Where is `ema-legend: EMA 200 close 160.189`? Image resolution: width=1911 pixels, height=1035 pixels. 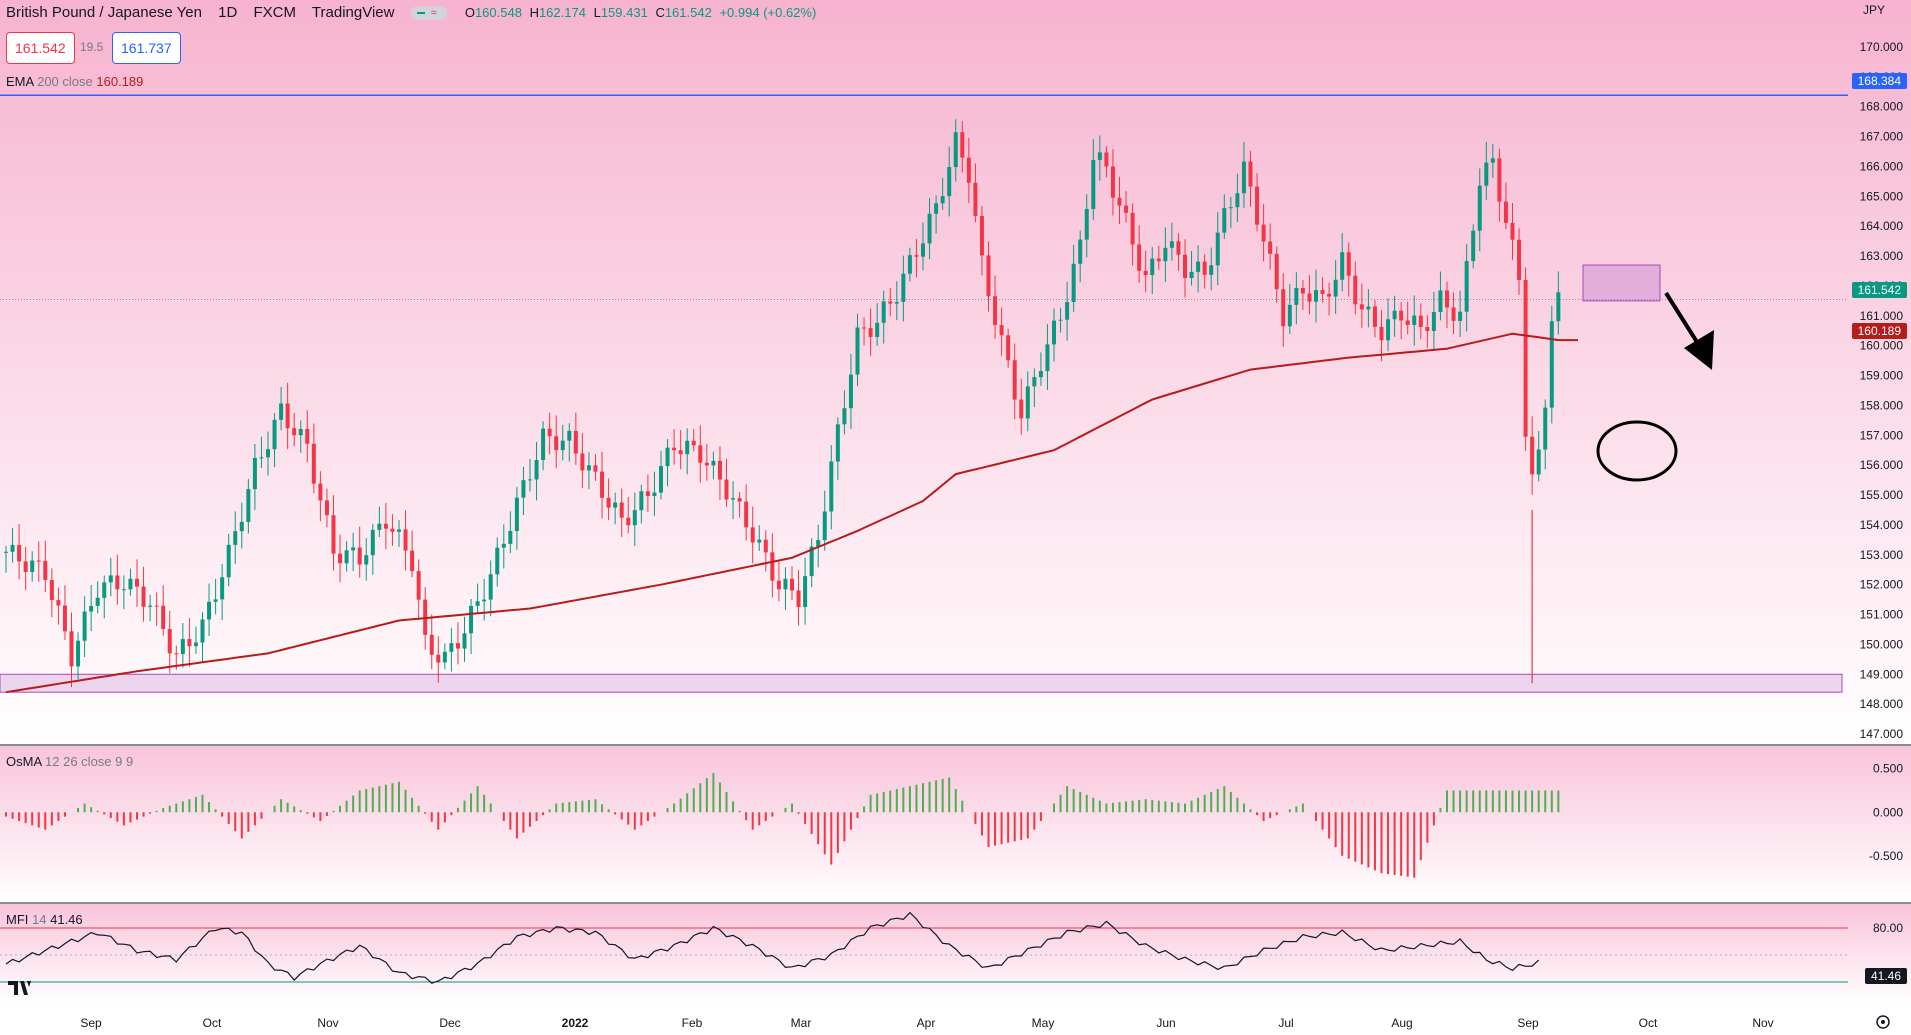 ema-legend: EMA 200 close 160.189 is located at coordinates (74, 81).